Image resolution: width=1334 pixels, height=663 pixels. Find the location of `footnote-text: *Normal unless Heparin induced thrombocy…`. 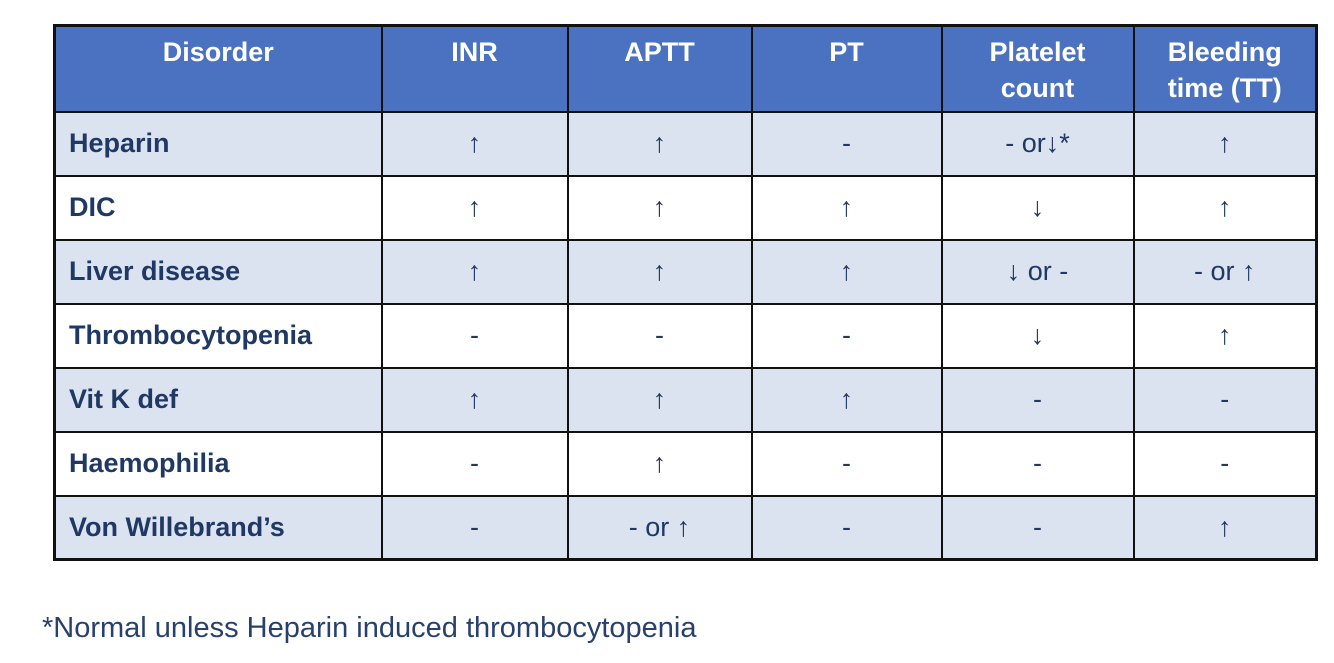

footnote-text: *Normal unless Heparin induced thrombocy… is located at coordinates (369, 628).